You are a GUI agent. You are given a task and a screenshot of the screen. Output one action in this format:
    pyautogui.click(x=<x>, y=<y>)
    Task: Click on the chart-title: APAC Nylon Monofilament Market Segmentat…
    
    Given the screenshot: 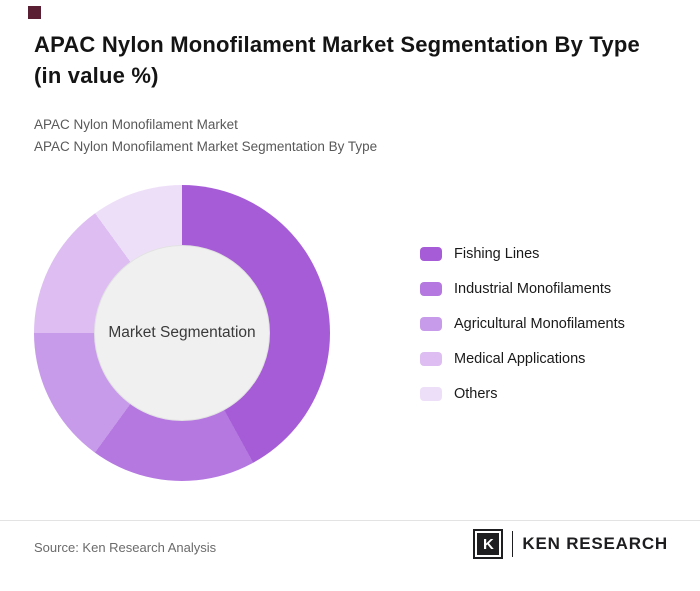 What is the action you would take?
    pyautogui.click(x=337, y=60)
    